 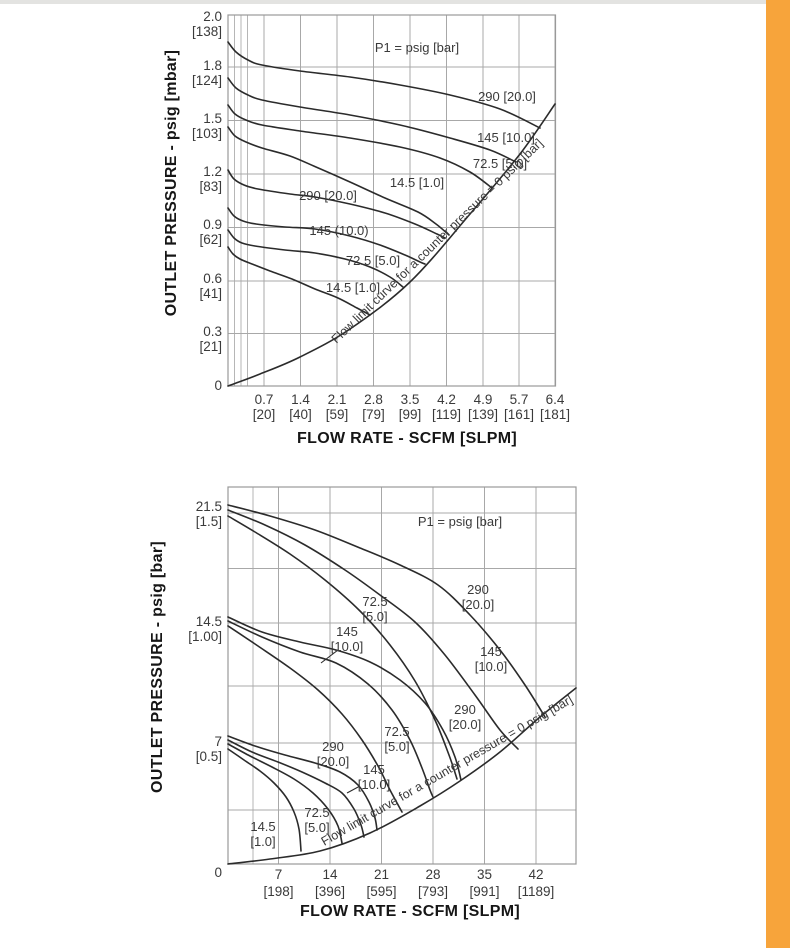 I want to click on y-tick-label-alt: [103], so click(x=207, y=133).